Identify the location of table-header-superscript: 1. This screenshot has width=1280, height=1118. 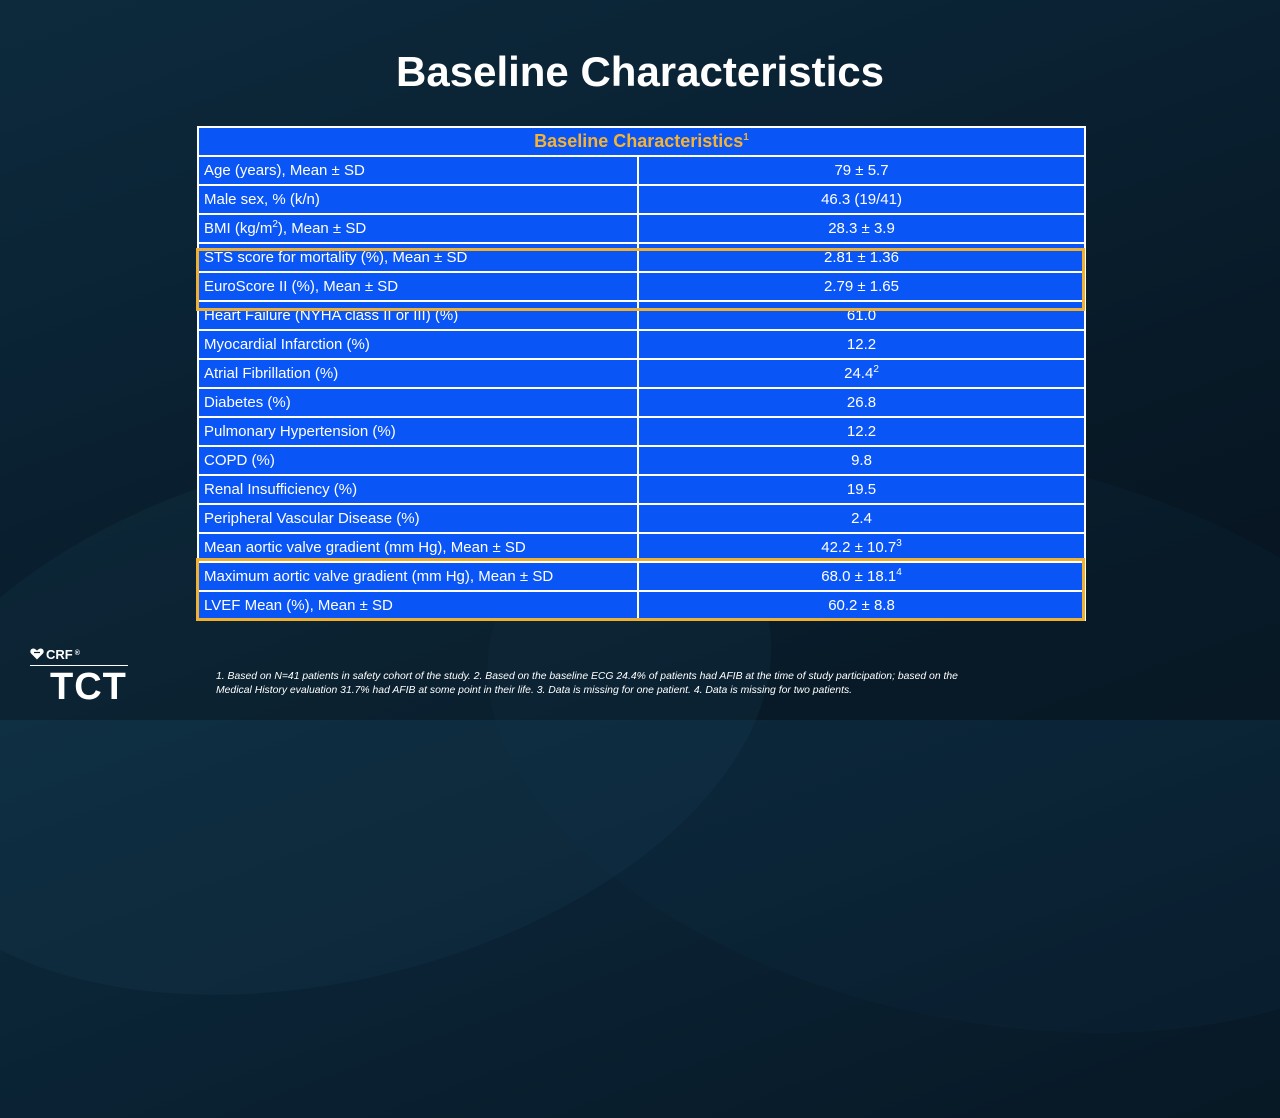
(746, 137).